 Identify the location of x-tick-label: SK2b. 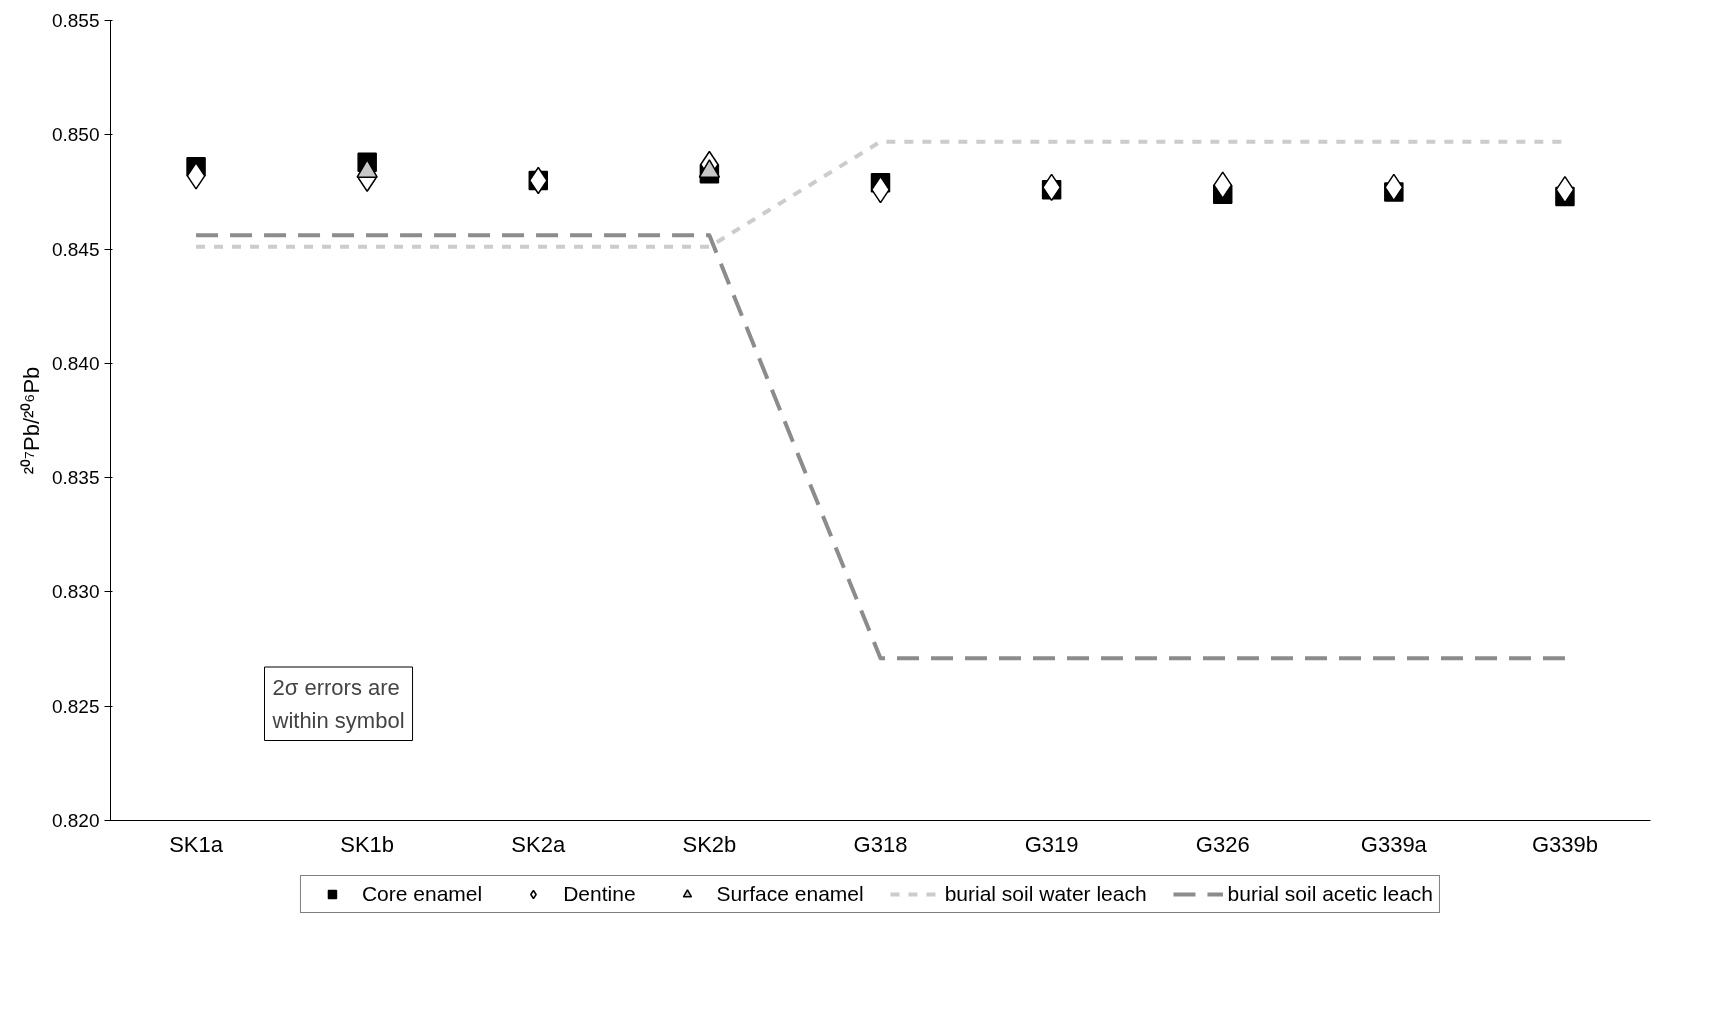
(709, 844).